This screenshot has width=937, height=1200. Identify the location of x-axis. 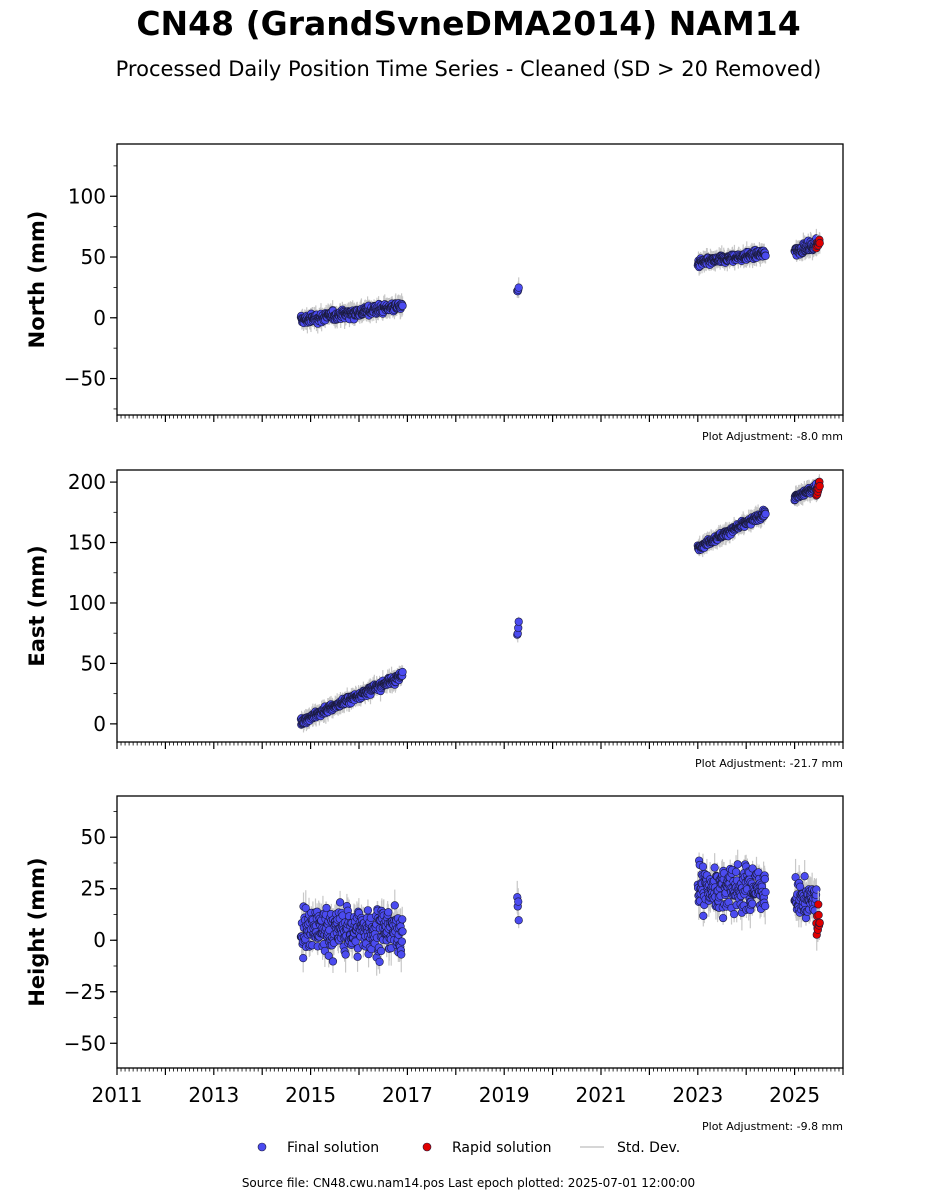
(480, 418).